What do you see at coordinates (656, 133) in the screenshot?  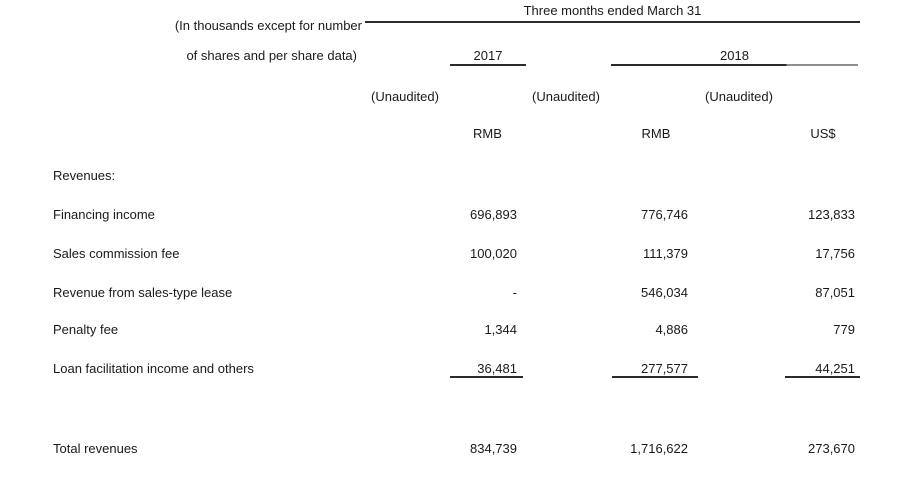 I see `currency-header-2018-rmb: RMB` at bounding box center [656, 133].